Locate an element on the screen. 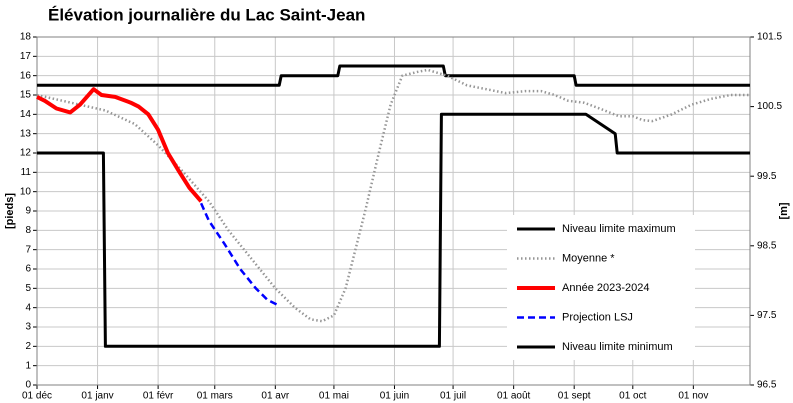 This screenshot has width=793, height=403. y-axis-title: [pieds] is located at coordinates (10, 211).